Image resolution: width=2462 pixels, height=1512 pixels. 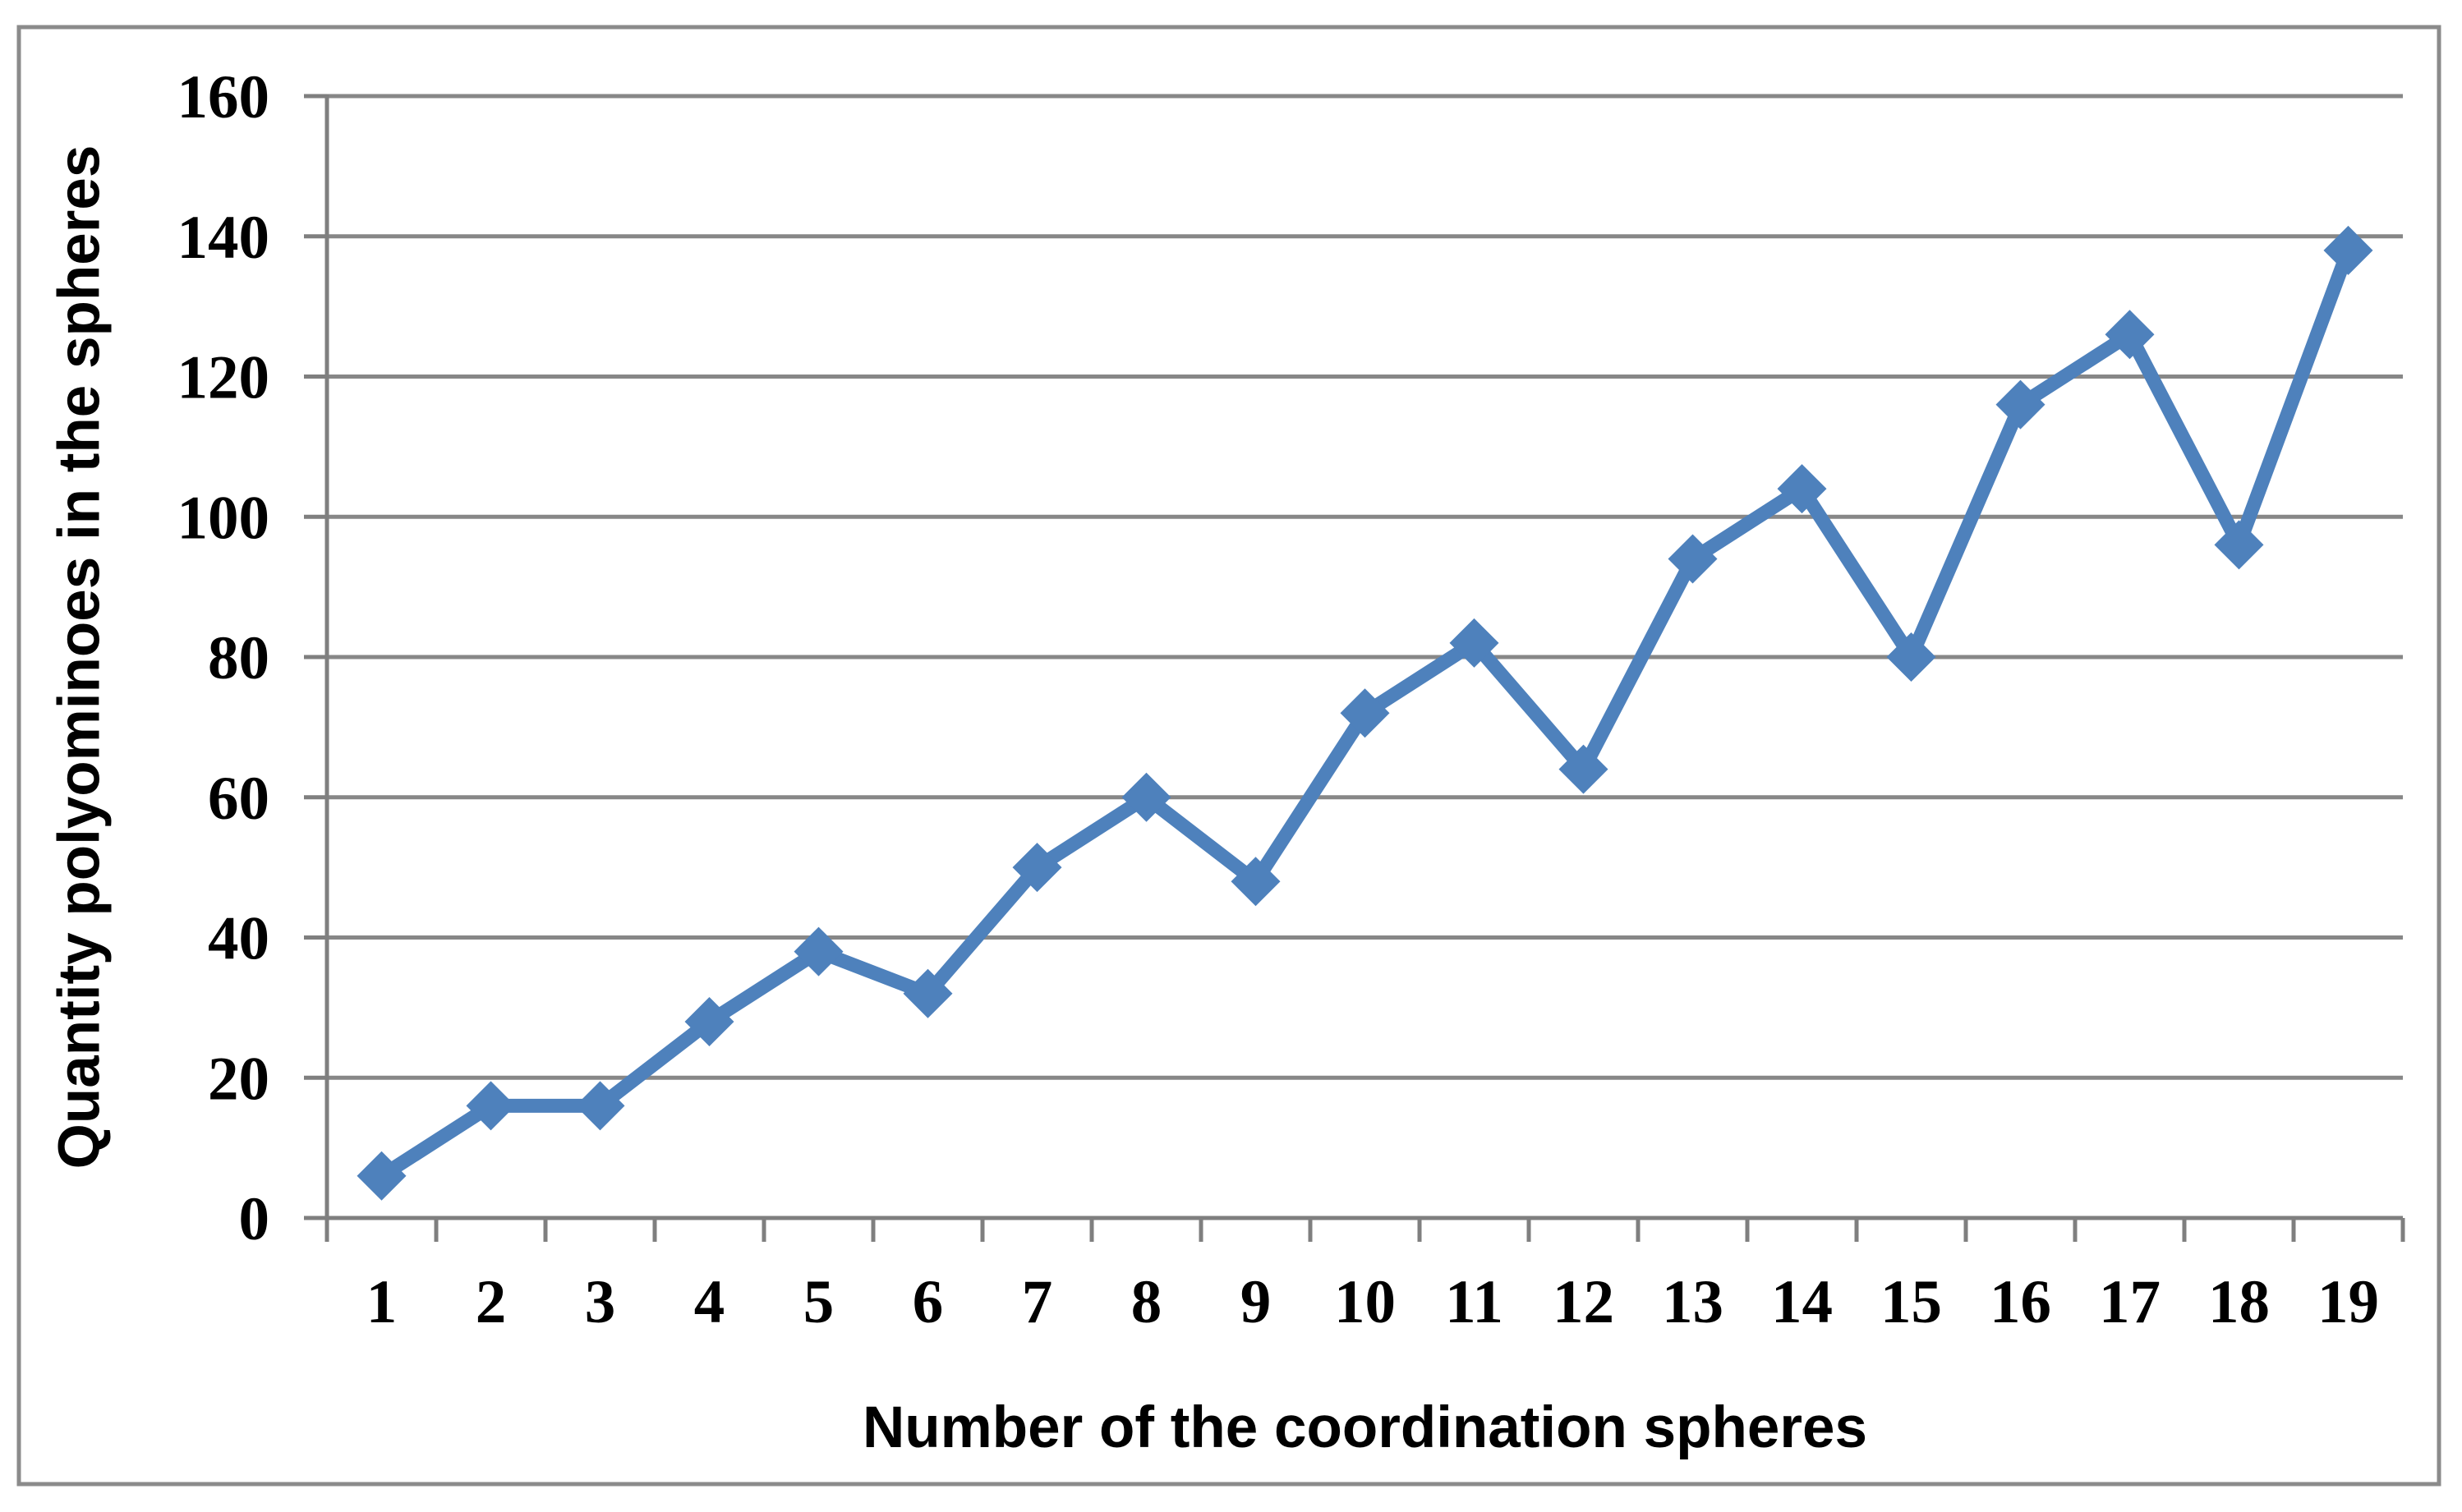 I want to click on y-tick-label: 160, so click(x=224, y=97).